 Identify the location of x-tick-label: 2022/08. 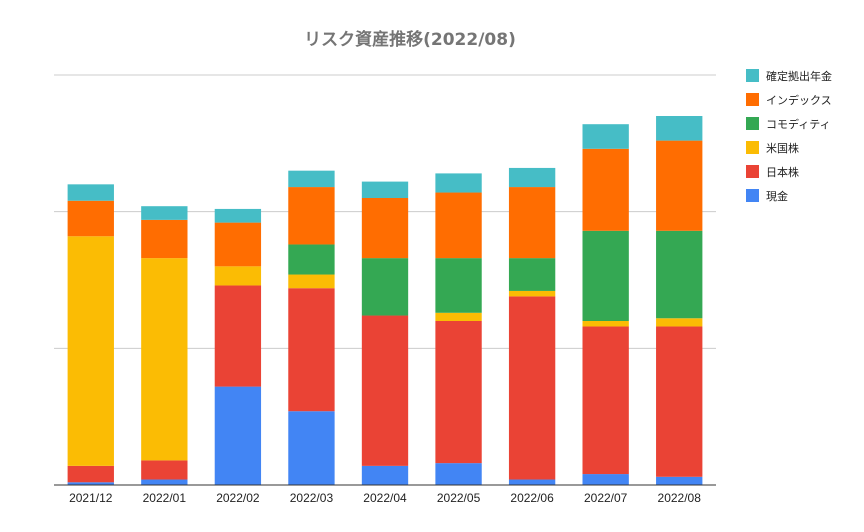
(680, 498).